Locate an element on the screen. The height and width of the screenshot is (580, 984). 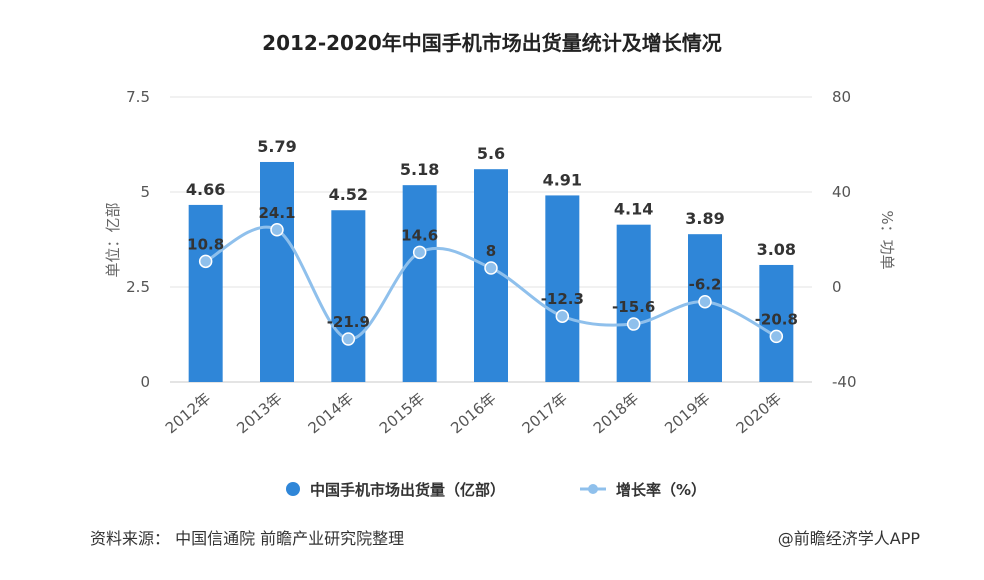
bar-value-label: 4.52 is located at coordinates (348, 194).